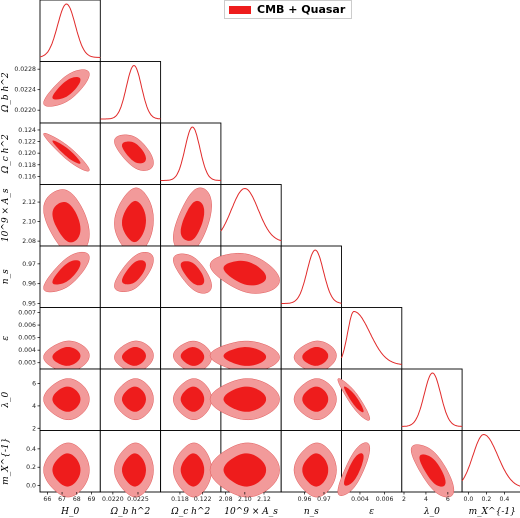 The width and height of the screenshot is (520, 518). What do you see at coordinates (192, 470) in the screenshot?
I see `contour-1sigma-mx-och2` at bounding box center [192, 470].